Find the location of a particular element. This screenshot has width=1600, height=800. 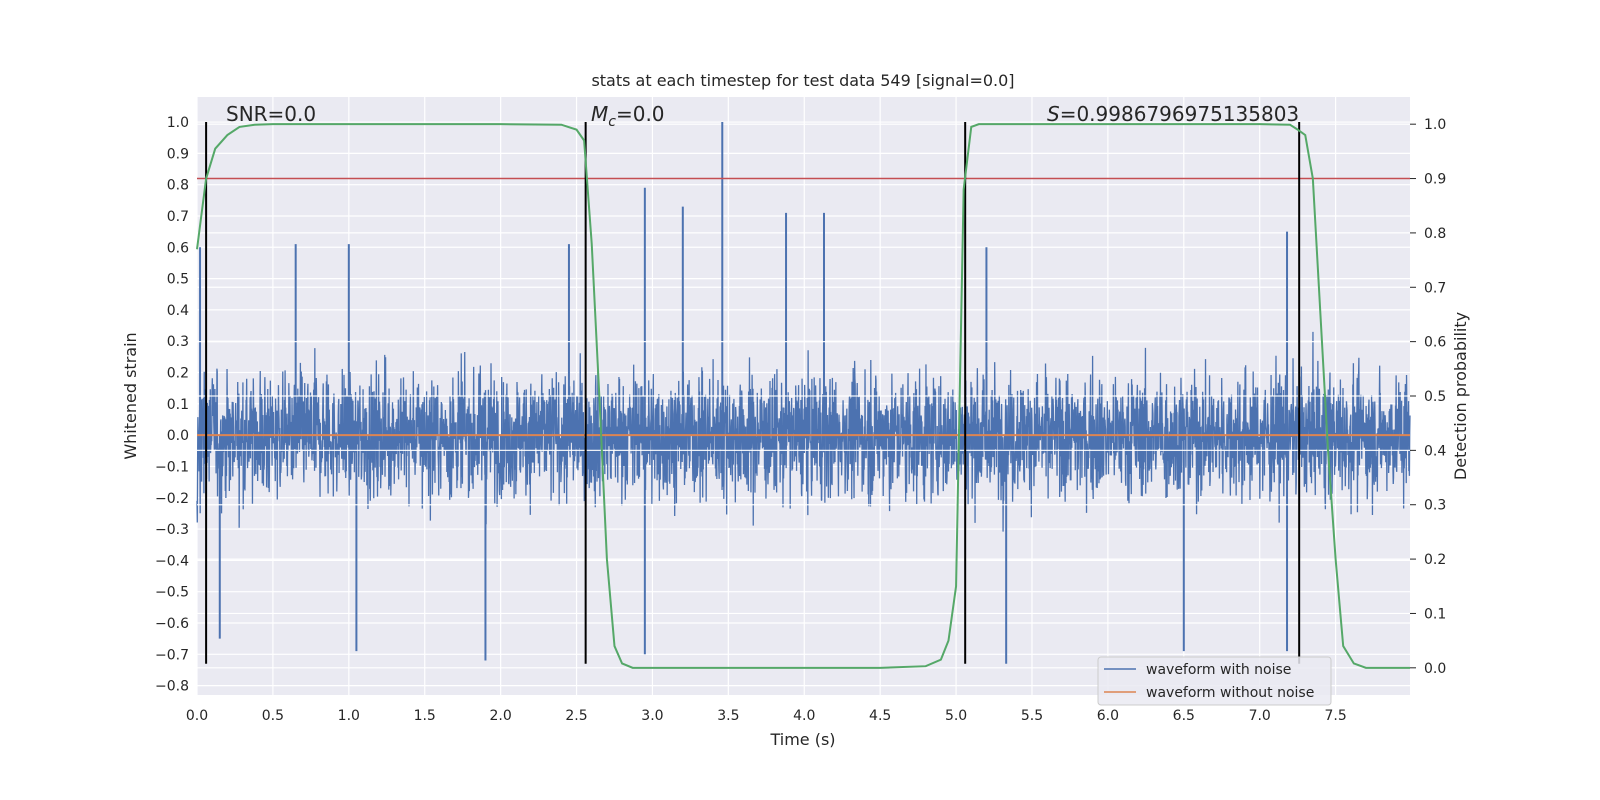

y2-tick-label: 0.6 is located at coordinates (1435, 343).